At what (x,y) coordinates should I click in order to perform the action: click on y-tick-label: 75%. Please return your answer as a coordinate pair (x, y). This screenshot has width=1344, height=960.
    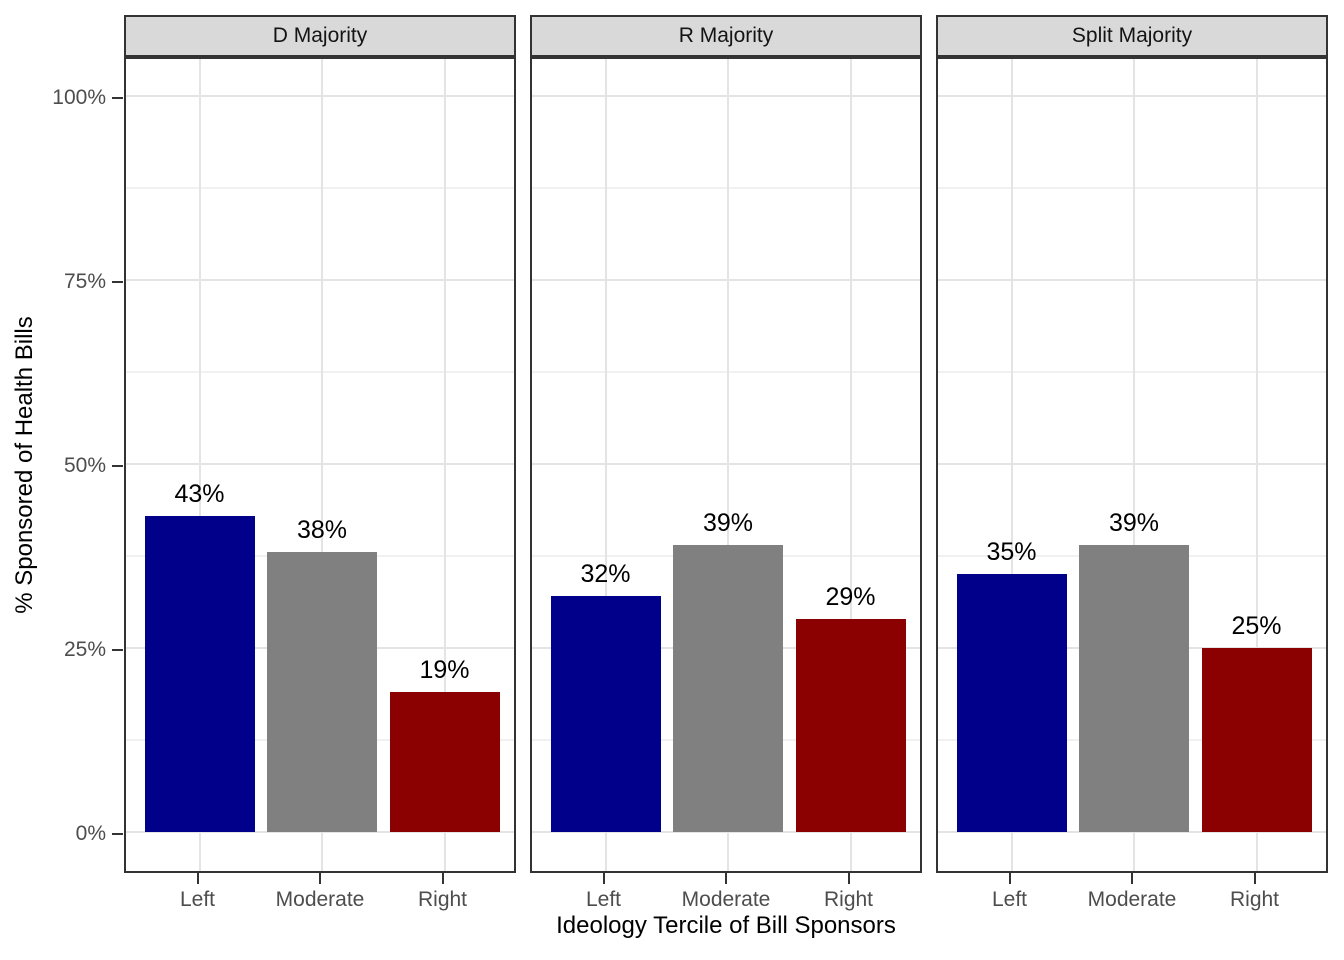
    Looking at the image, I should click on (84, 281).